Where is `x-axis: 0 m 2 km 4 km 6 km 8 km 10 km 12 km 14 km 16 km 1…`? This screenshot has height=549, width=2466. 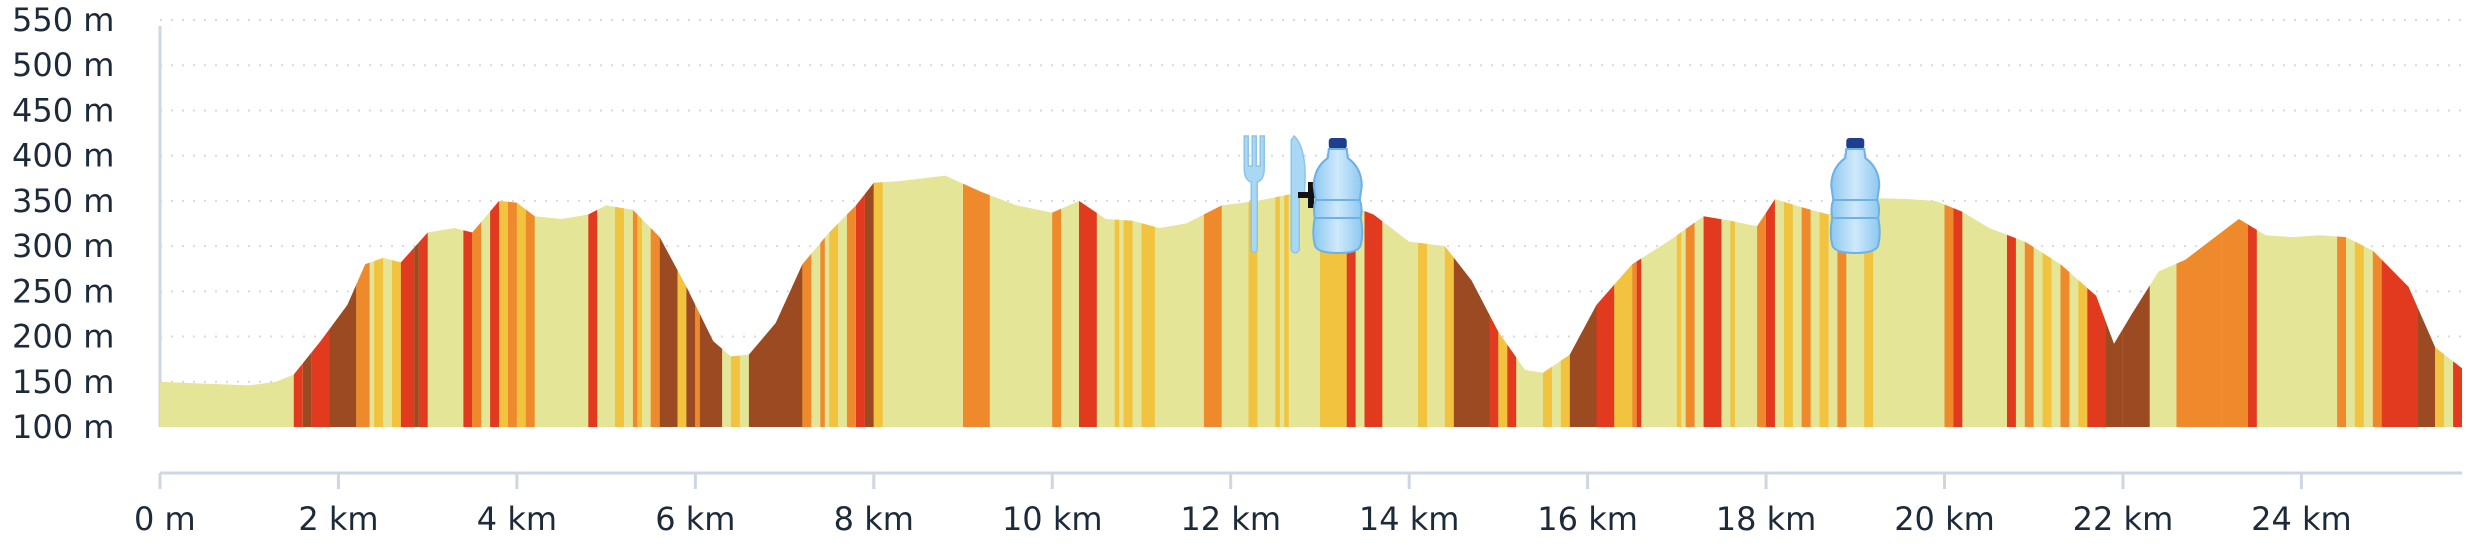
x-axis: 0 m 2 km 4 km 6 km 8 km 10 km 12 km 14 km 16 km 1… is located at coordinates (1298, 504).